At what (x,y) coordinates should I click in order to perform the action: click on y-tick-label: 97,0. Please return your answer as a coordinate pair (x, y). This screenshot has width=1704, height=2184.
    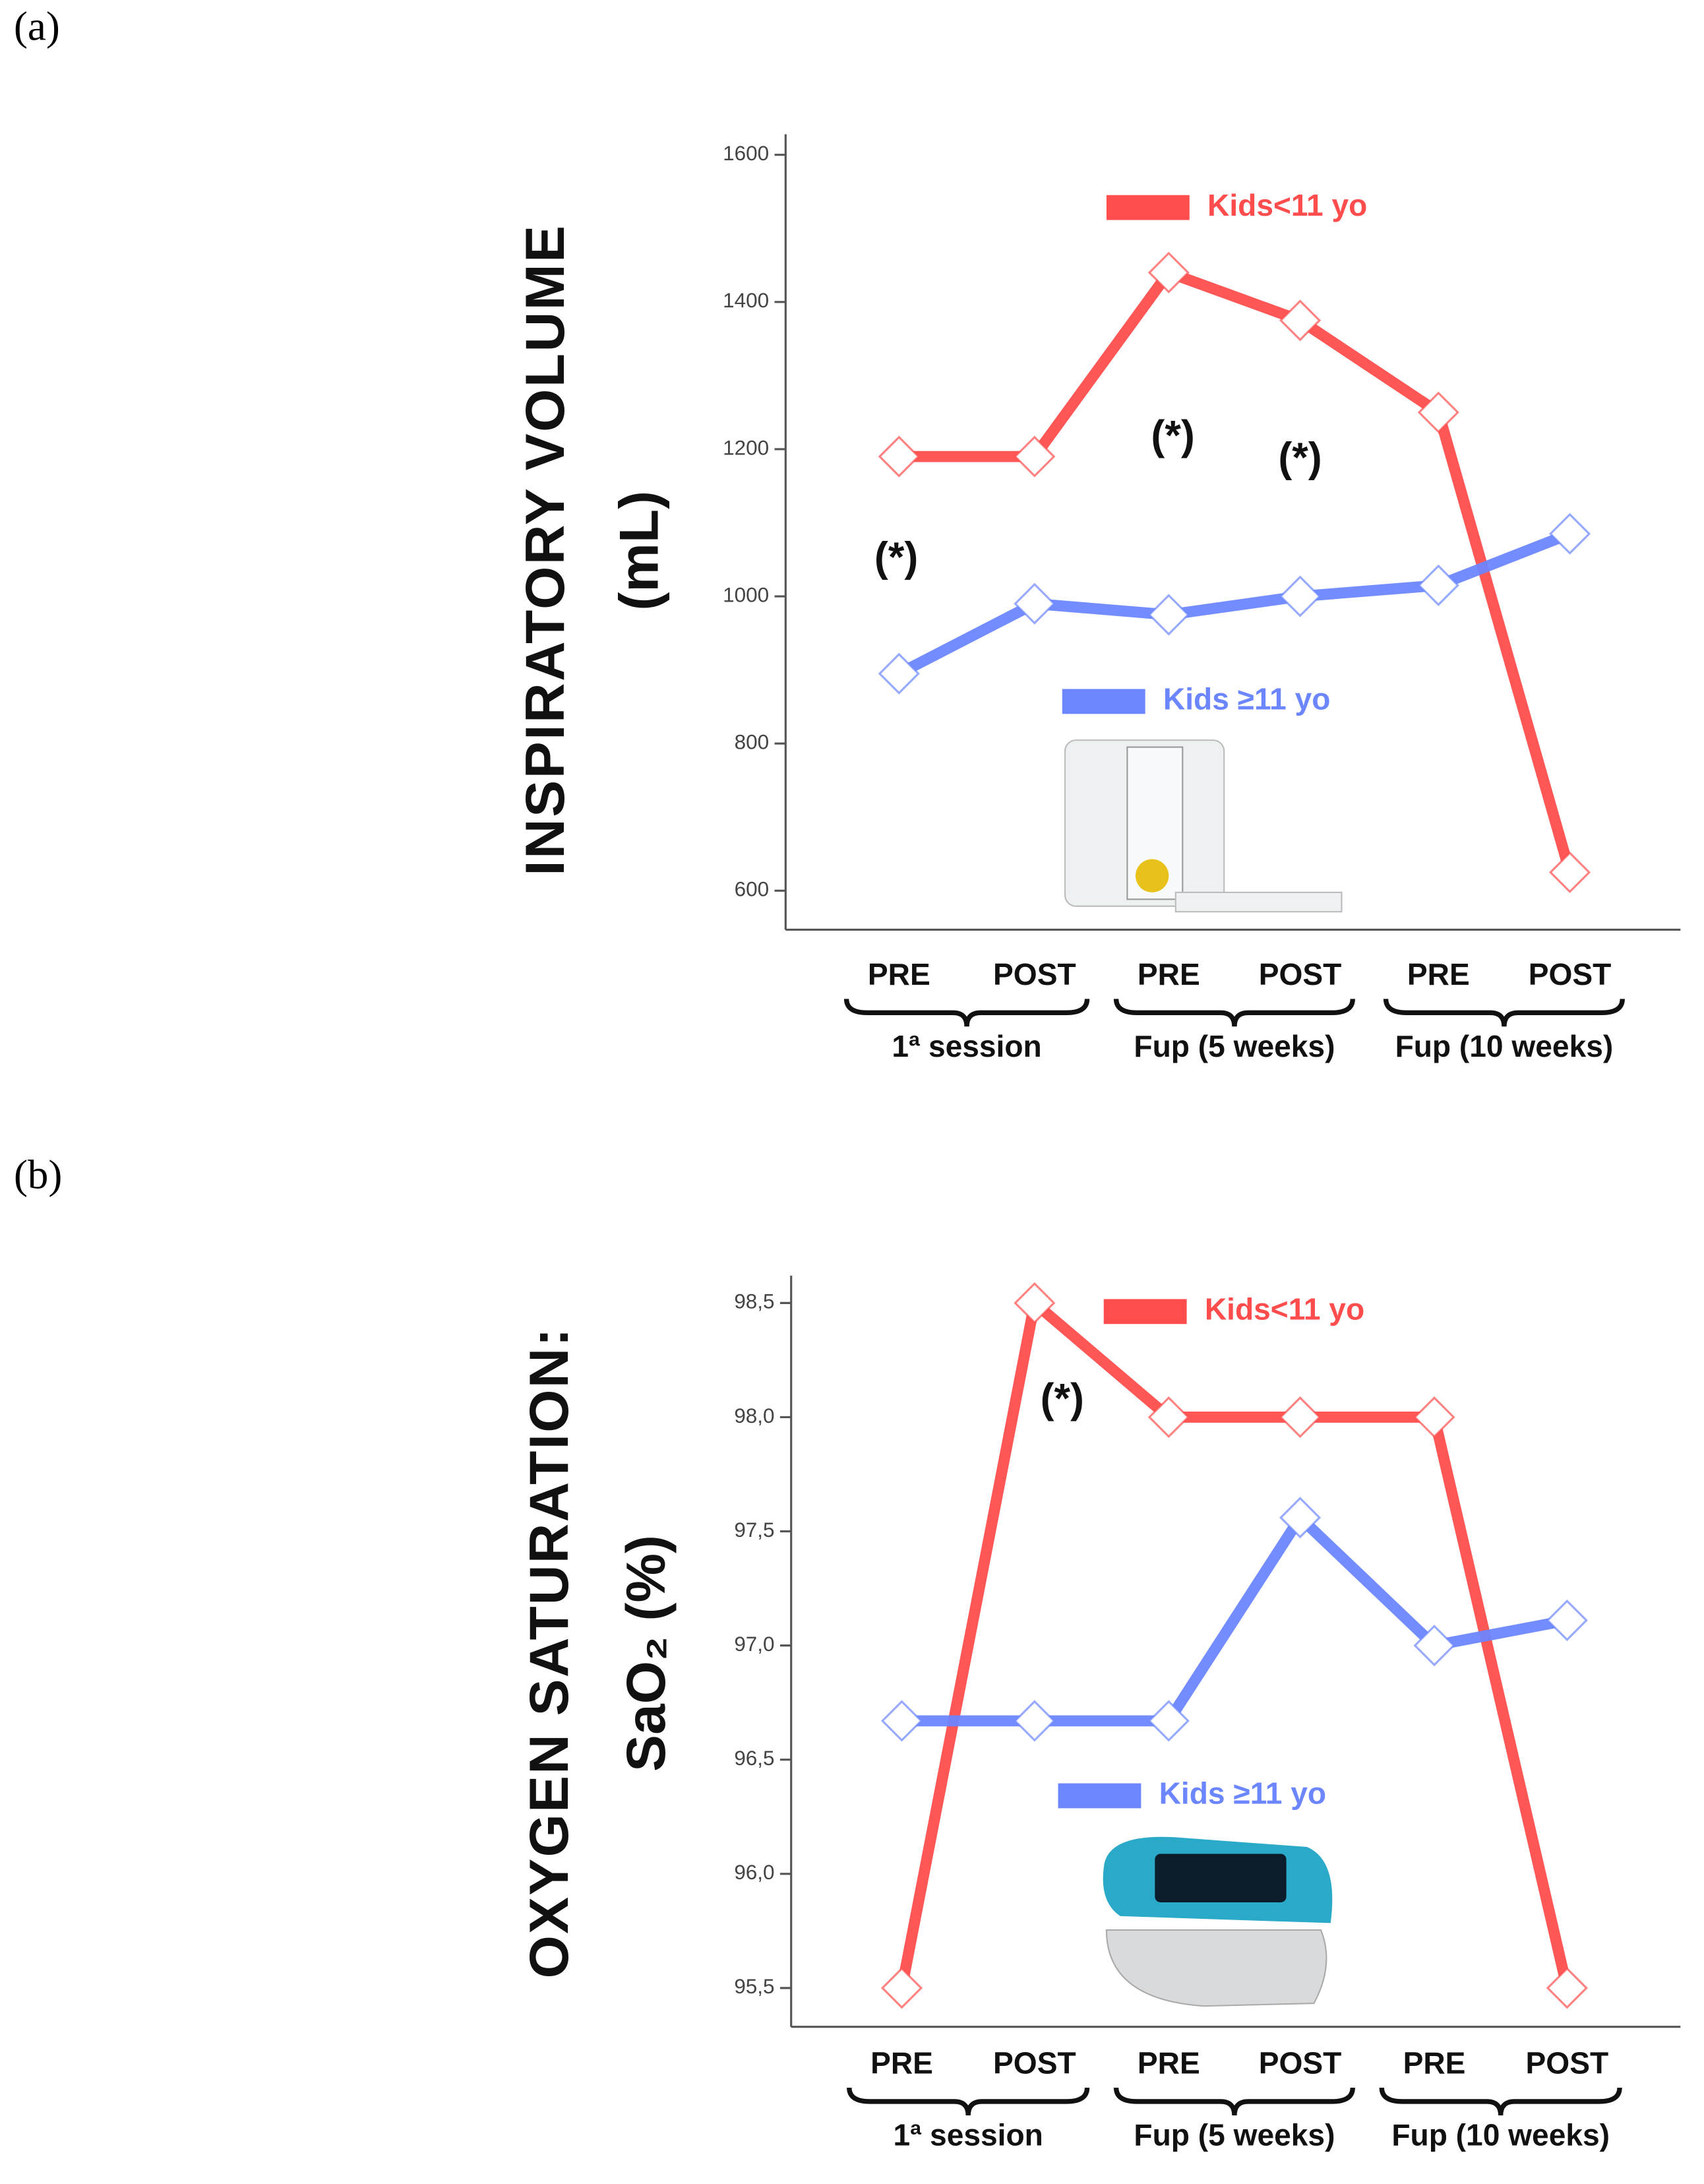
    Looking at the image, I should click on (754, 1644).